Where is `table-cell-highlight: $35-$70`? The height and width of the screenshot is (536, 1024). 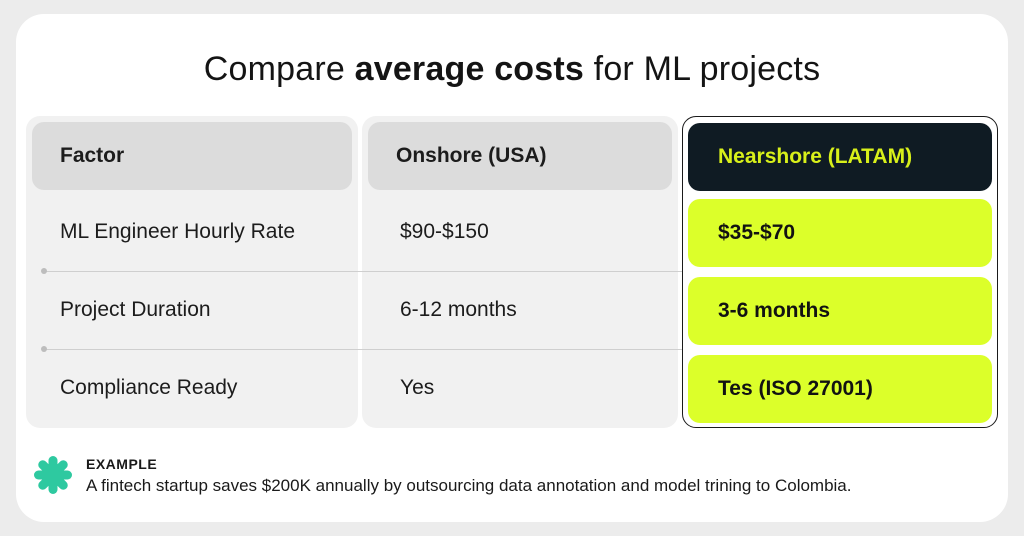
table-cell-highlight: $35-$70 is located at coordinates (840, 233).